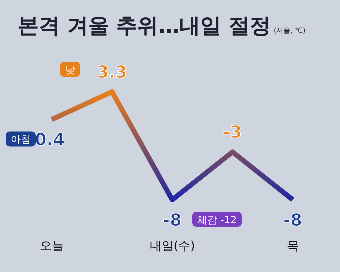  I want to click on x-tick-label: 내일(수), so click(173, 246).